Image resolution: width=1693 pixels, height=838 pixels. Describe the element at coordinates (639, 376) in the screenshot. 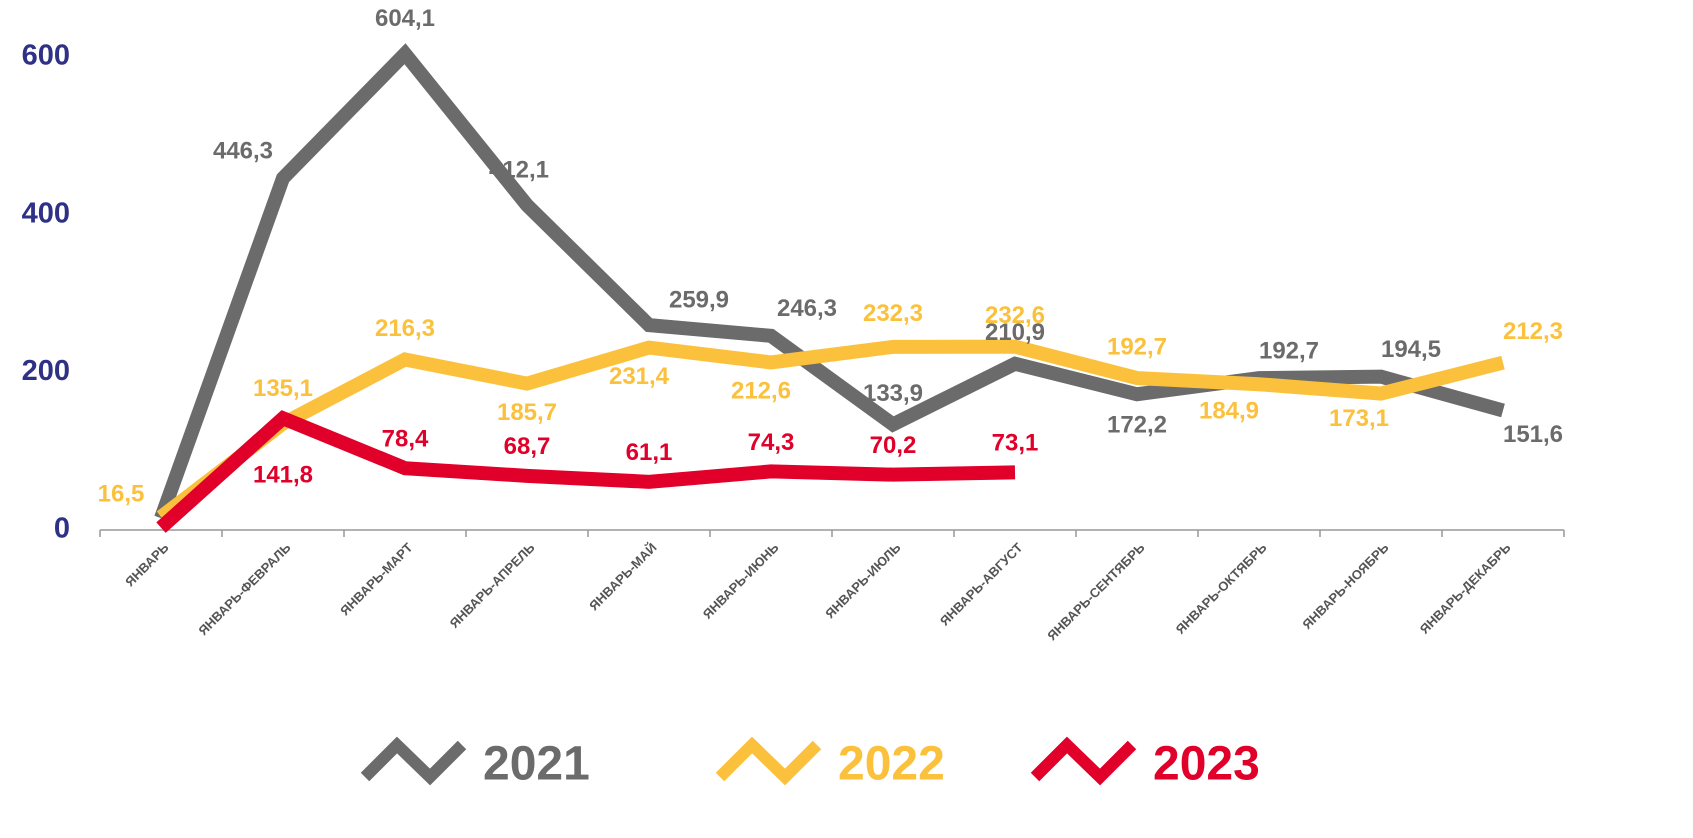

I see `data-label: 231,4` at that location.